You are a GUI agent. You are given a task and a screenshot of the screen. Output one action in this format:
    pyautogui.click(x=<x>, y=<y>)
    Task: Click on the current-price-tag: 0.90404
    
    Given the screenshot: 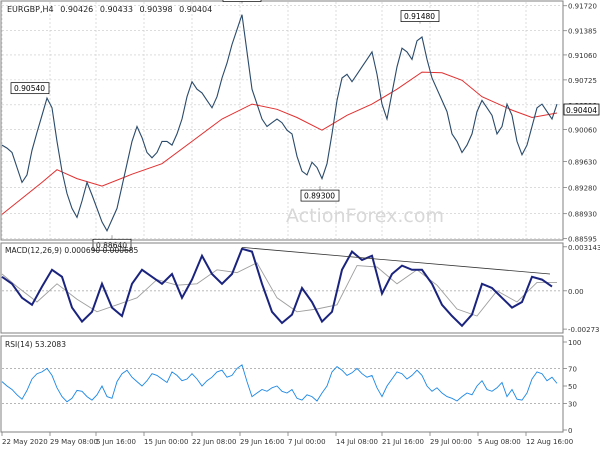 What is the action you would take?
    pyautogui.click(x=581, y=109)
    